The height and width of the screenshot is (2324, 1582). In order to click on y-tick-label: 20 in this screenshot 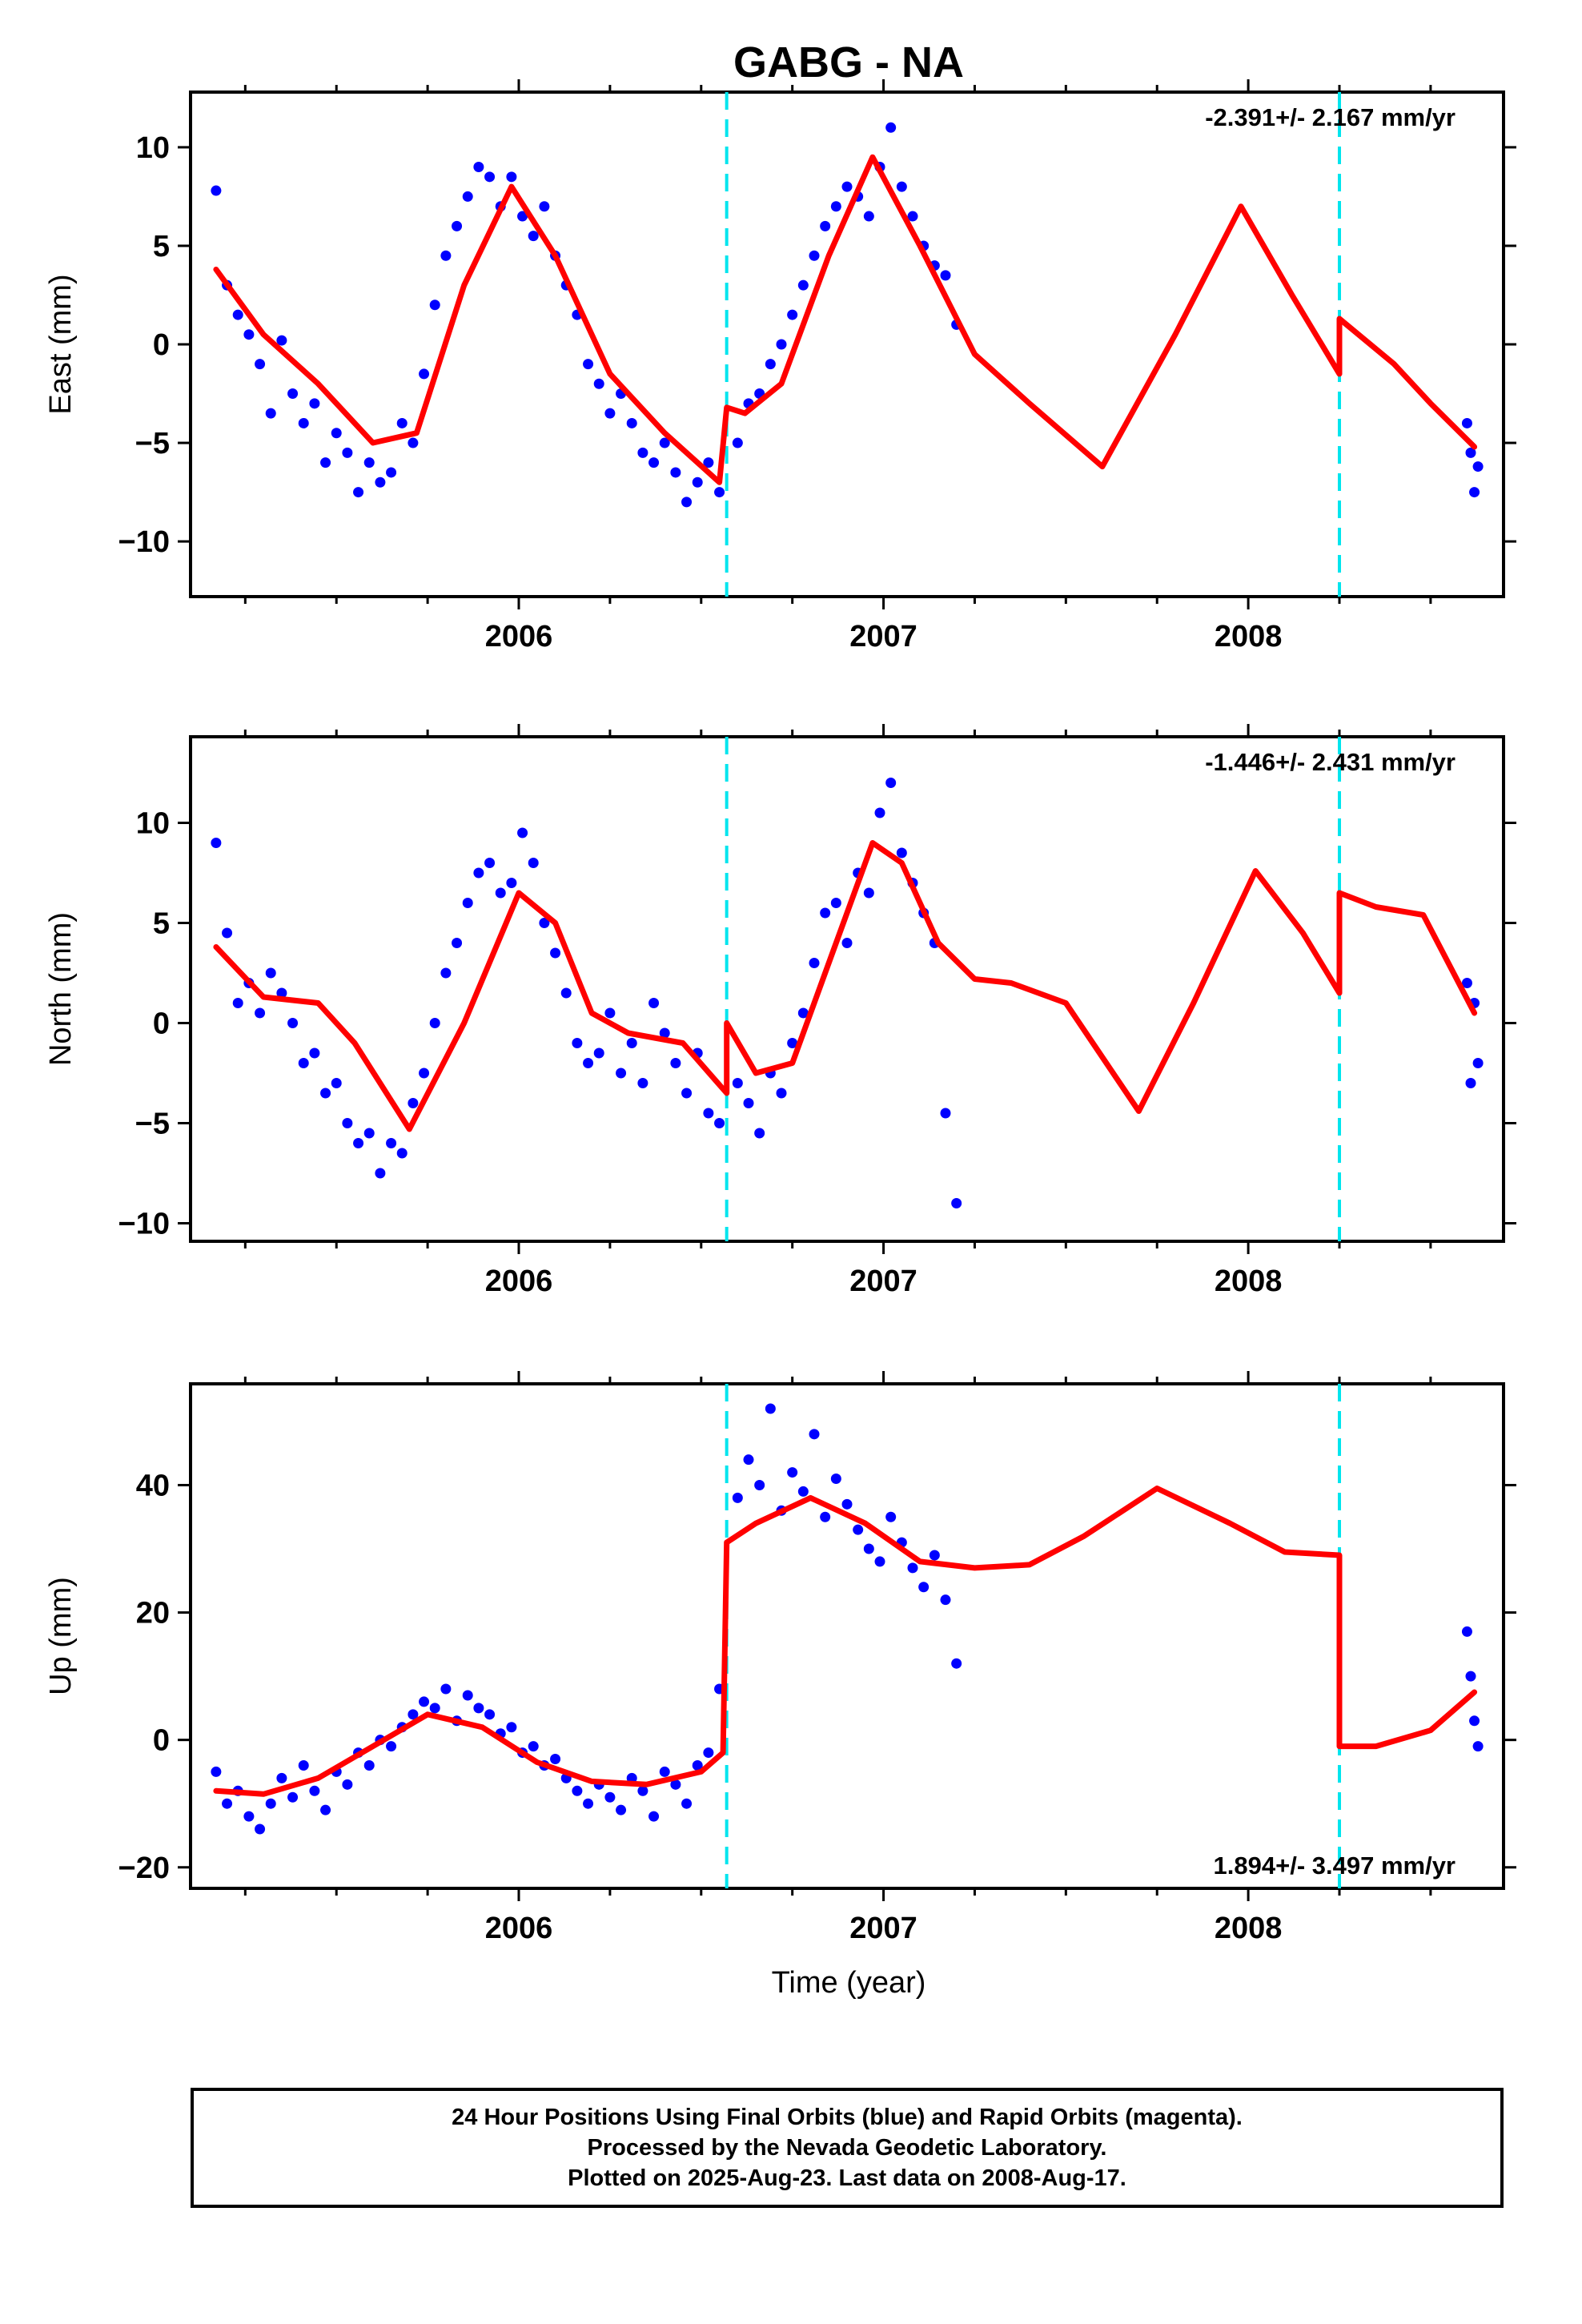, I will do `click(153, 1613)`.